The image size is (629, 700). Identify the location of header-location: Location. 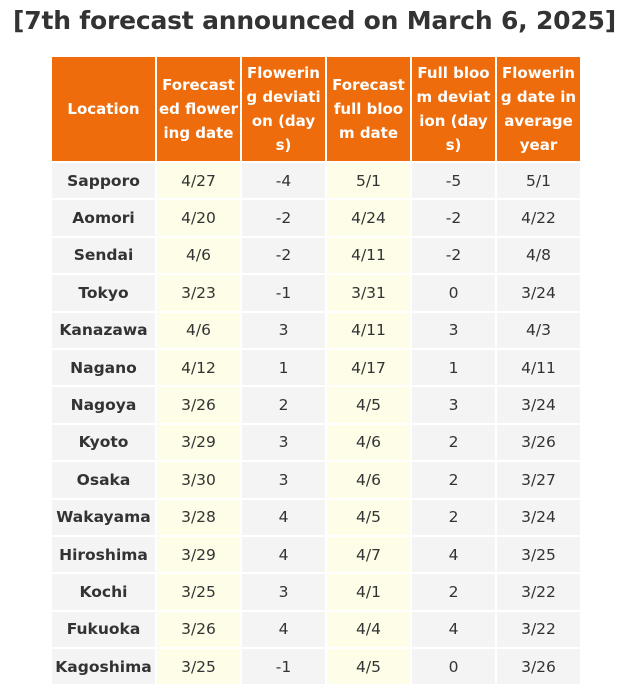
(103, 109).